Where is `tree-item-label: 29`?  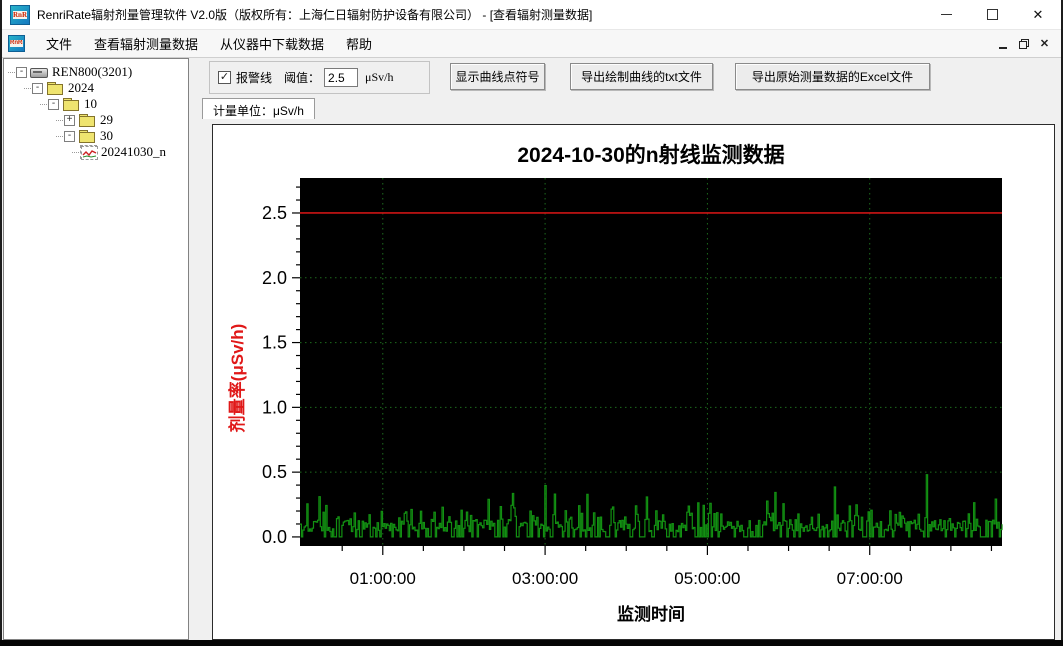
tree-item-label: 29 is located at coordinates (106, 119).